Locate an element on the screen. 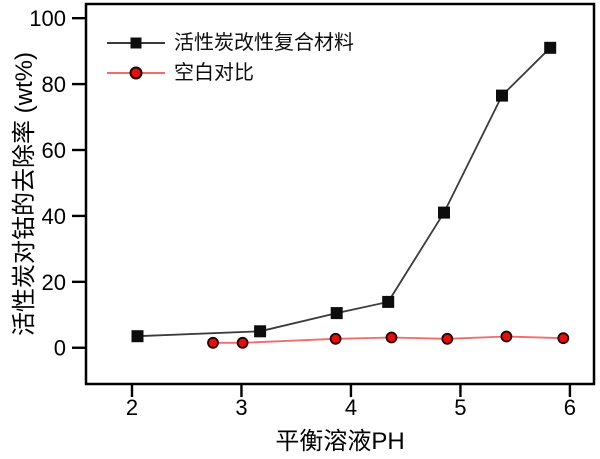  circle-marker-icon is located at coordinates (136, 73).